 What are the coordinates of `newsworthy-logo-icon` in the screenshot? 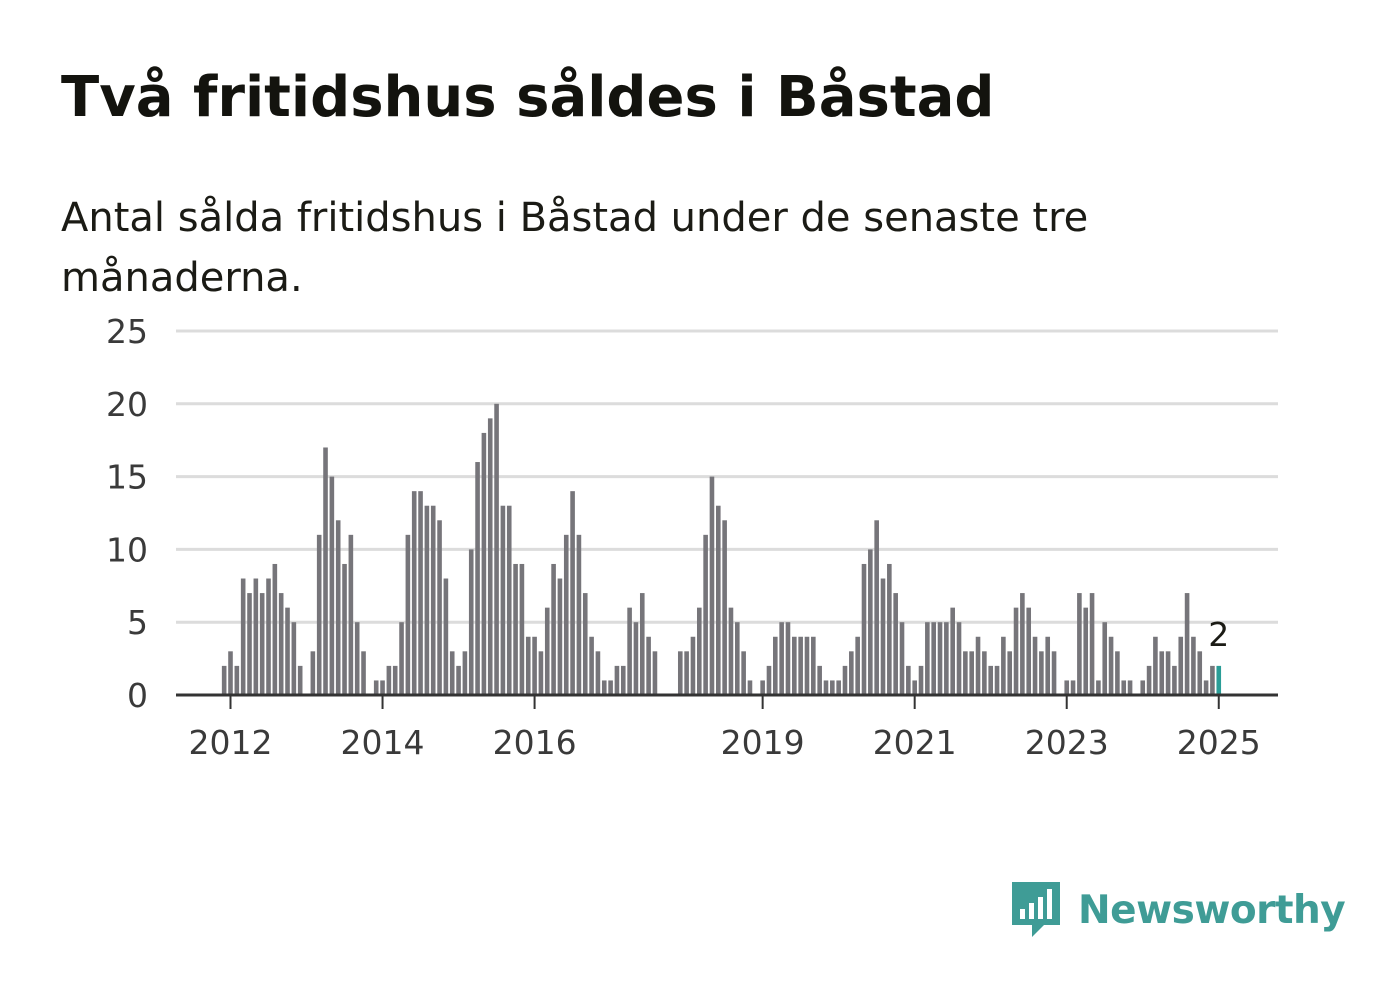 It's located at (1036, 909).